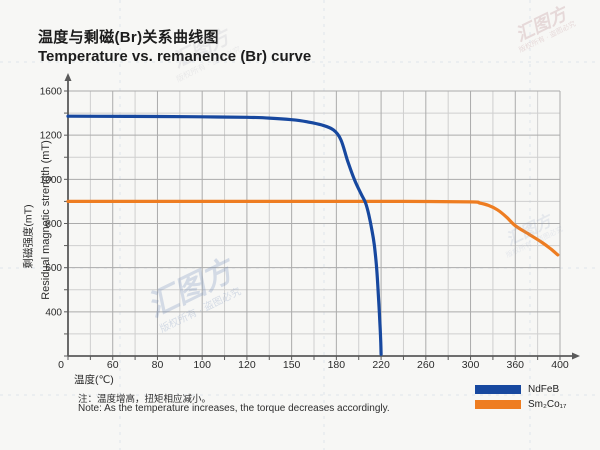 The image size is (600, 450). I want to click on x-tick-label: 400, so click(560, 365).